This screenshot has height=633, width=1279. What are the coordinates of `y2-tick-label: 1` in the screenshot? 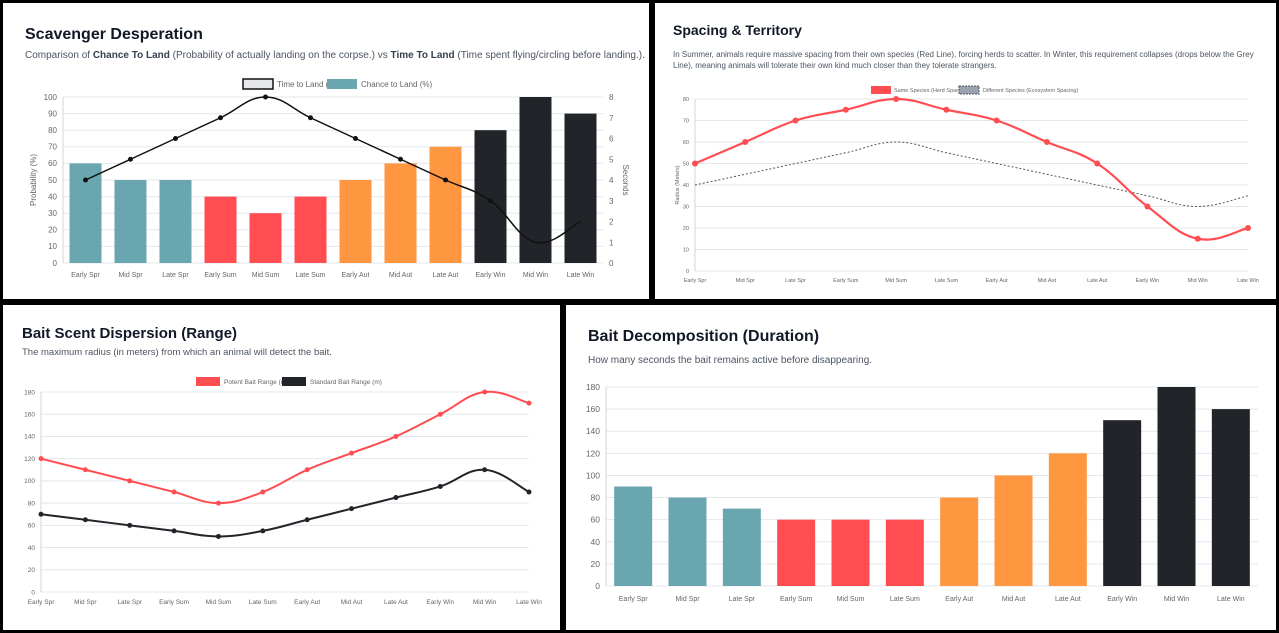 It's located at (611, 242).